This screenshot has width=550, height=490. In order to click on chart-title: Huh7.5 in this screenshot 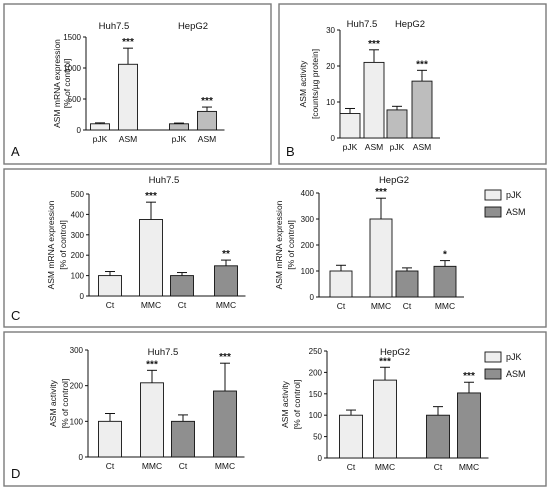, I will do `click(163, 352)`.